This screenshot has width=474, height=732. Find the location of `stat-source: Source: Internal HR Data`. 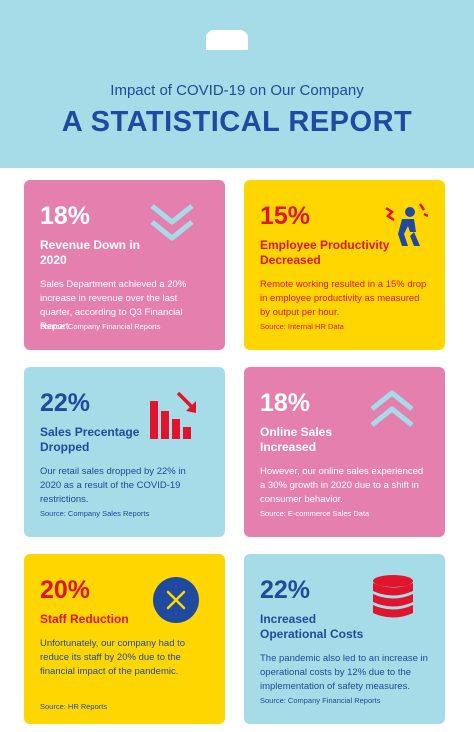

stat-source: Source: Internal HR Data is located at coordinates (302, 326).